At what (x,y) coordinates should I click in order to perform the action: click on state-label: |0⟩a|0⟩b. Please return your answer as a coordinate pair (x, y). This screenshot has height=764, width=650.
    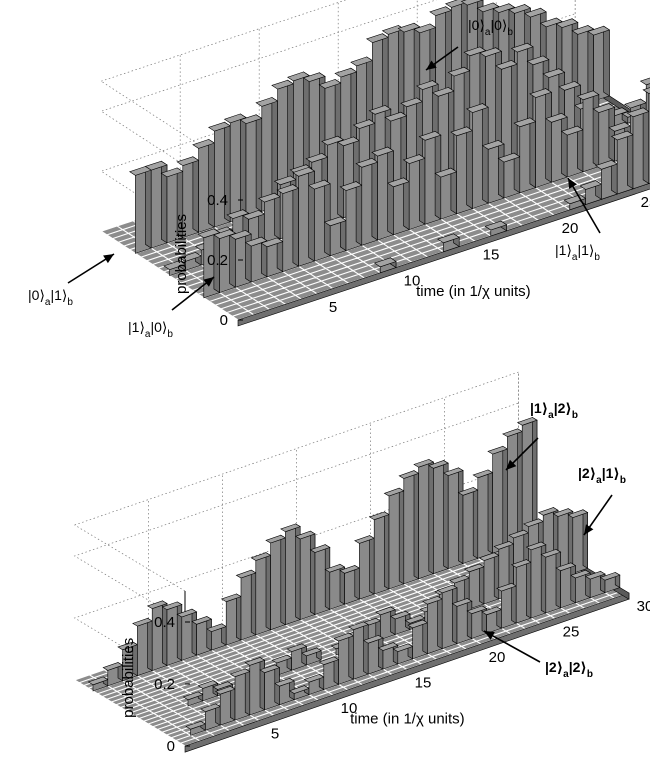
    Looking at the image, I should click on (490, 27).